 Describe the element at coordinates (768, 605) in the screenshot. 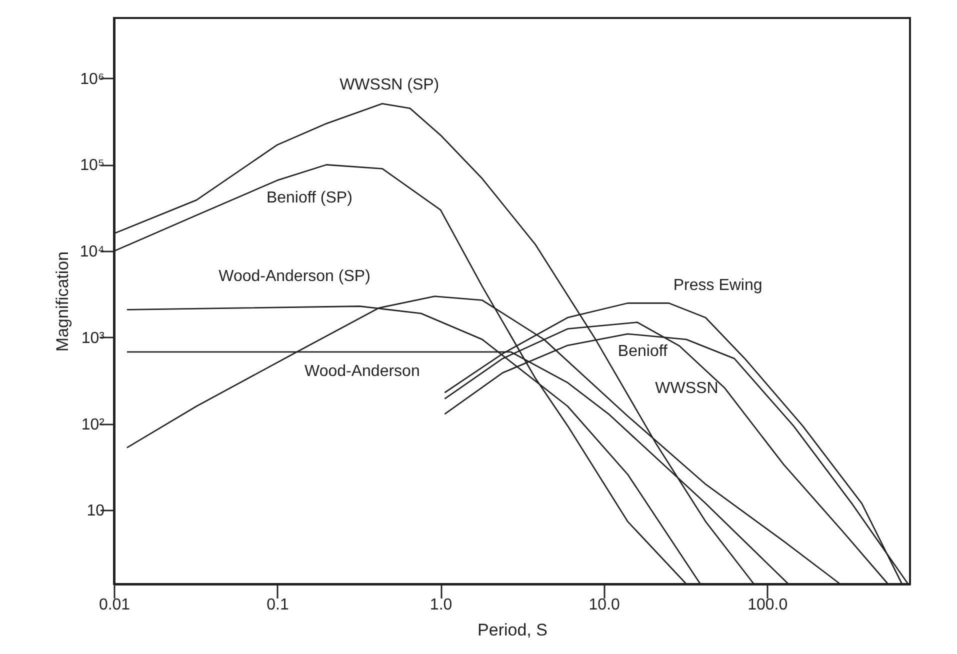

I see `x-tick-label: 100.0` at that location.